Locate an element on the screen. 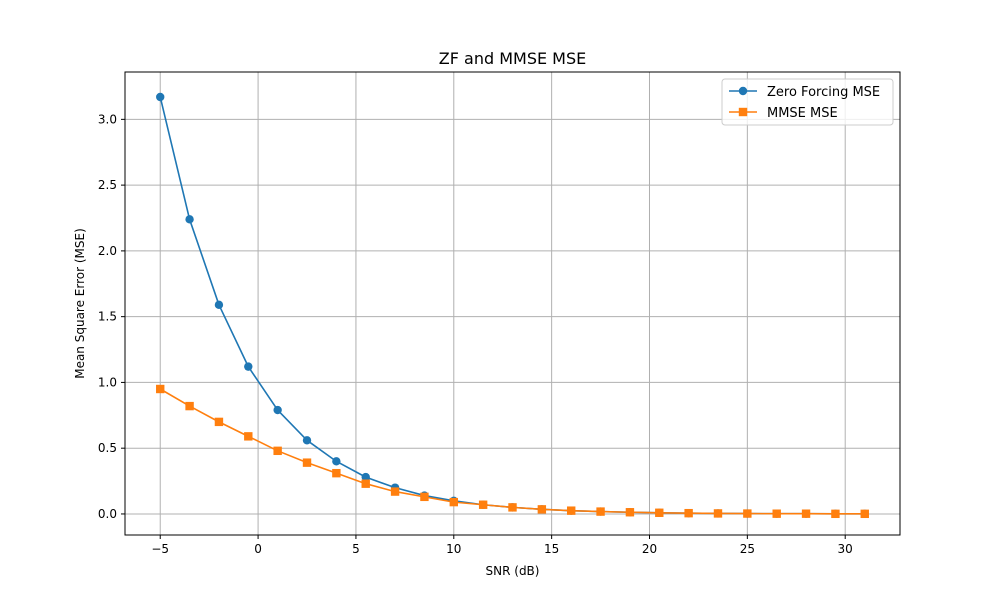 This screenshot has width=1000, height=604. x-axis-label: SNR (dB) is located at coordinates (513, 571).